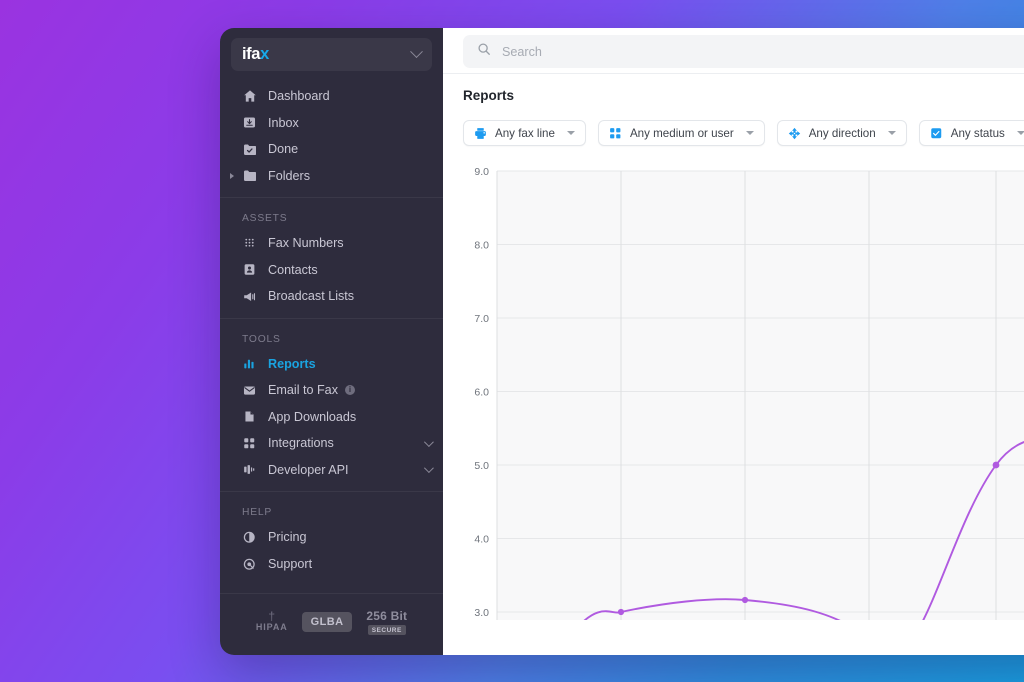 This screenshot has height=682, width=1024. Describe the element at coordinates (331, 589) in the screenshot. I see `sidebar-spacer` at that location.